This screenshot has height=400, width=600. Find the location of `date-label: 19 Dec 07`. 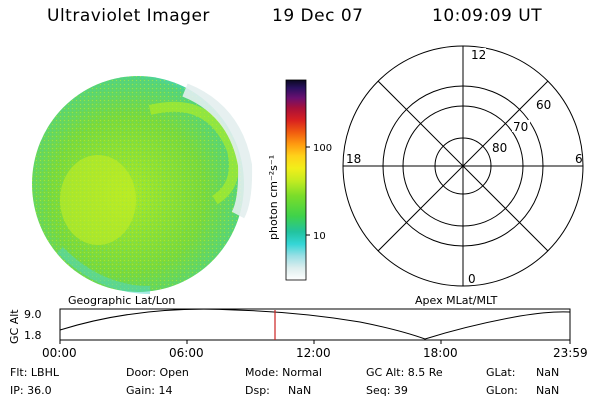

date-label: 19 Dec 07 is located at coordinates (318, 16).